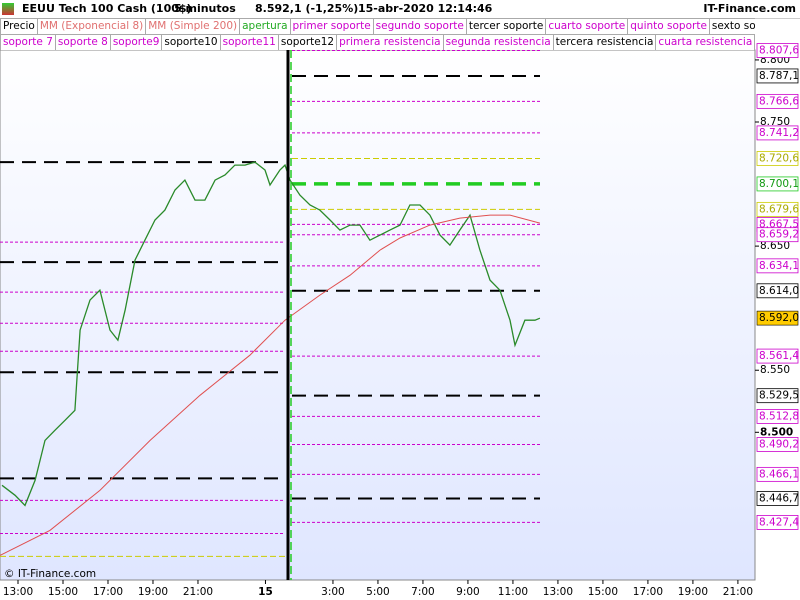  I want to click on instrument: EEUU Tech 100 Cash (100$), so click(107, 8).